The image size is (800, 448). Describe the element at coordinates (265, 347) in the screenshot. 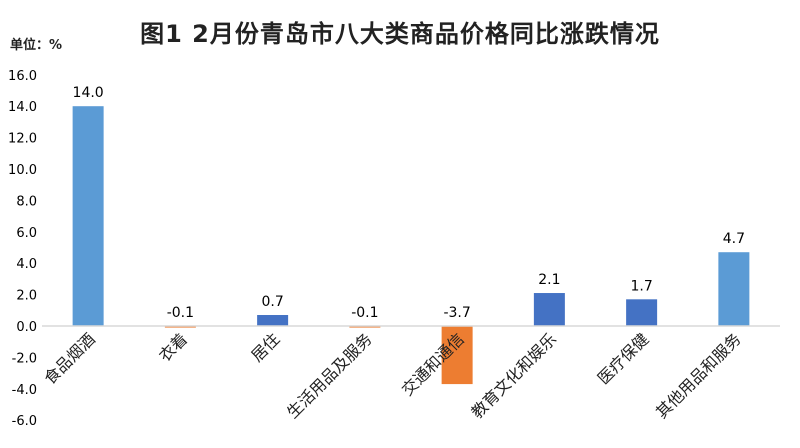

I see `x-category-label: 居住` at that location.